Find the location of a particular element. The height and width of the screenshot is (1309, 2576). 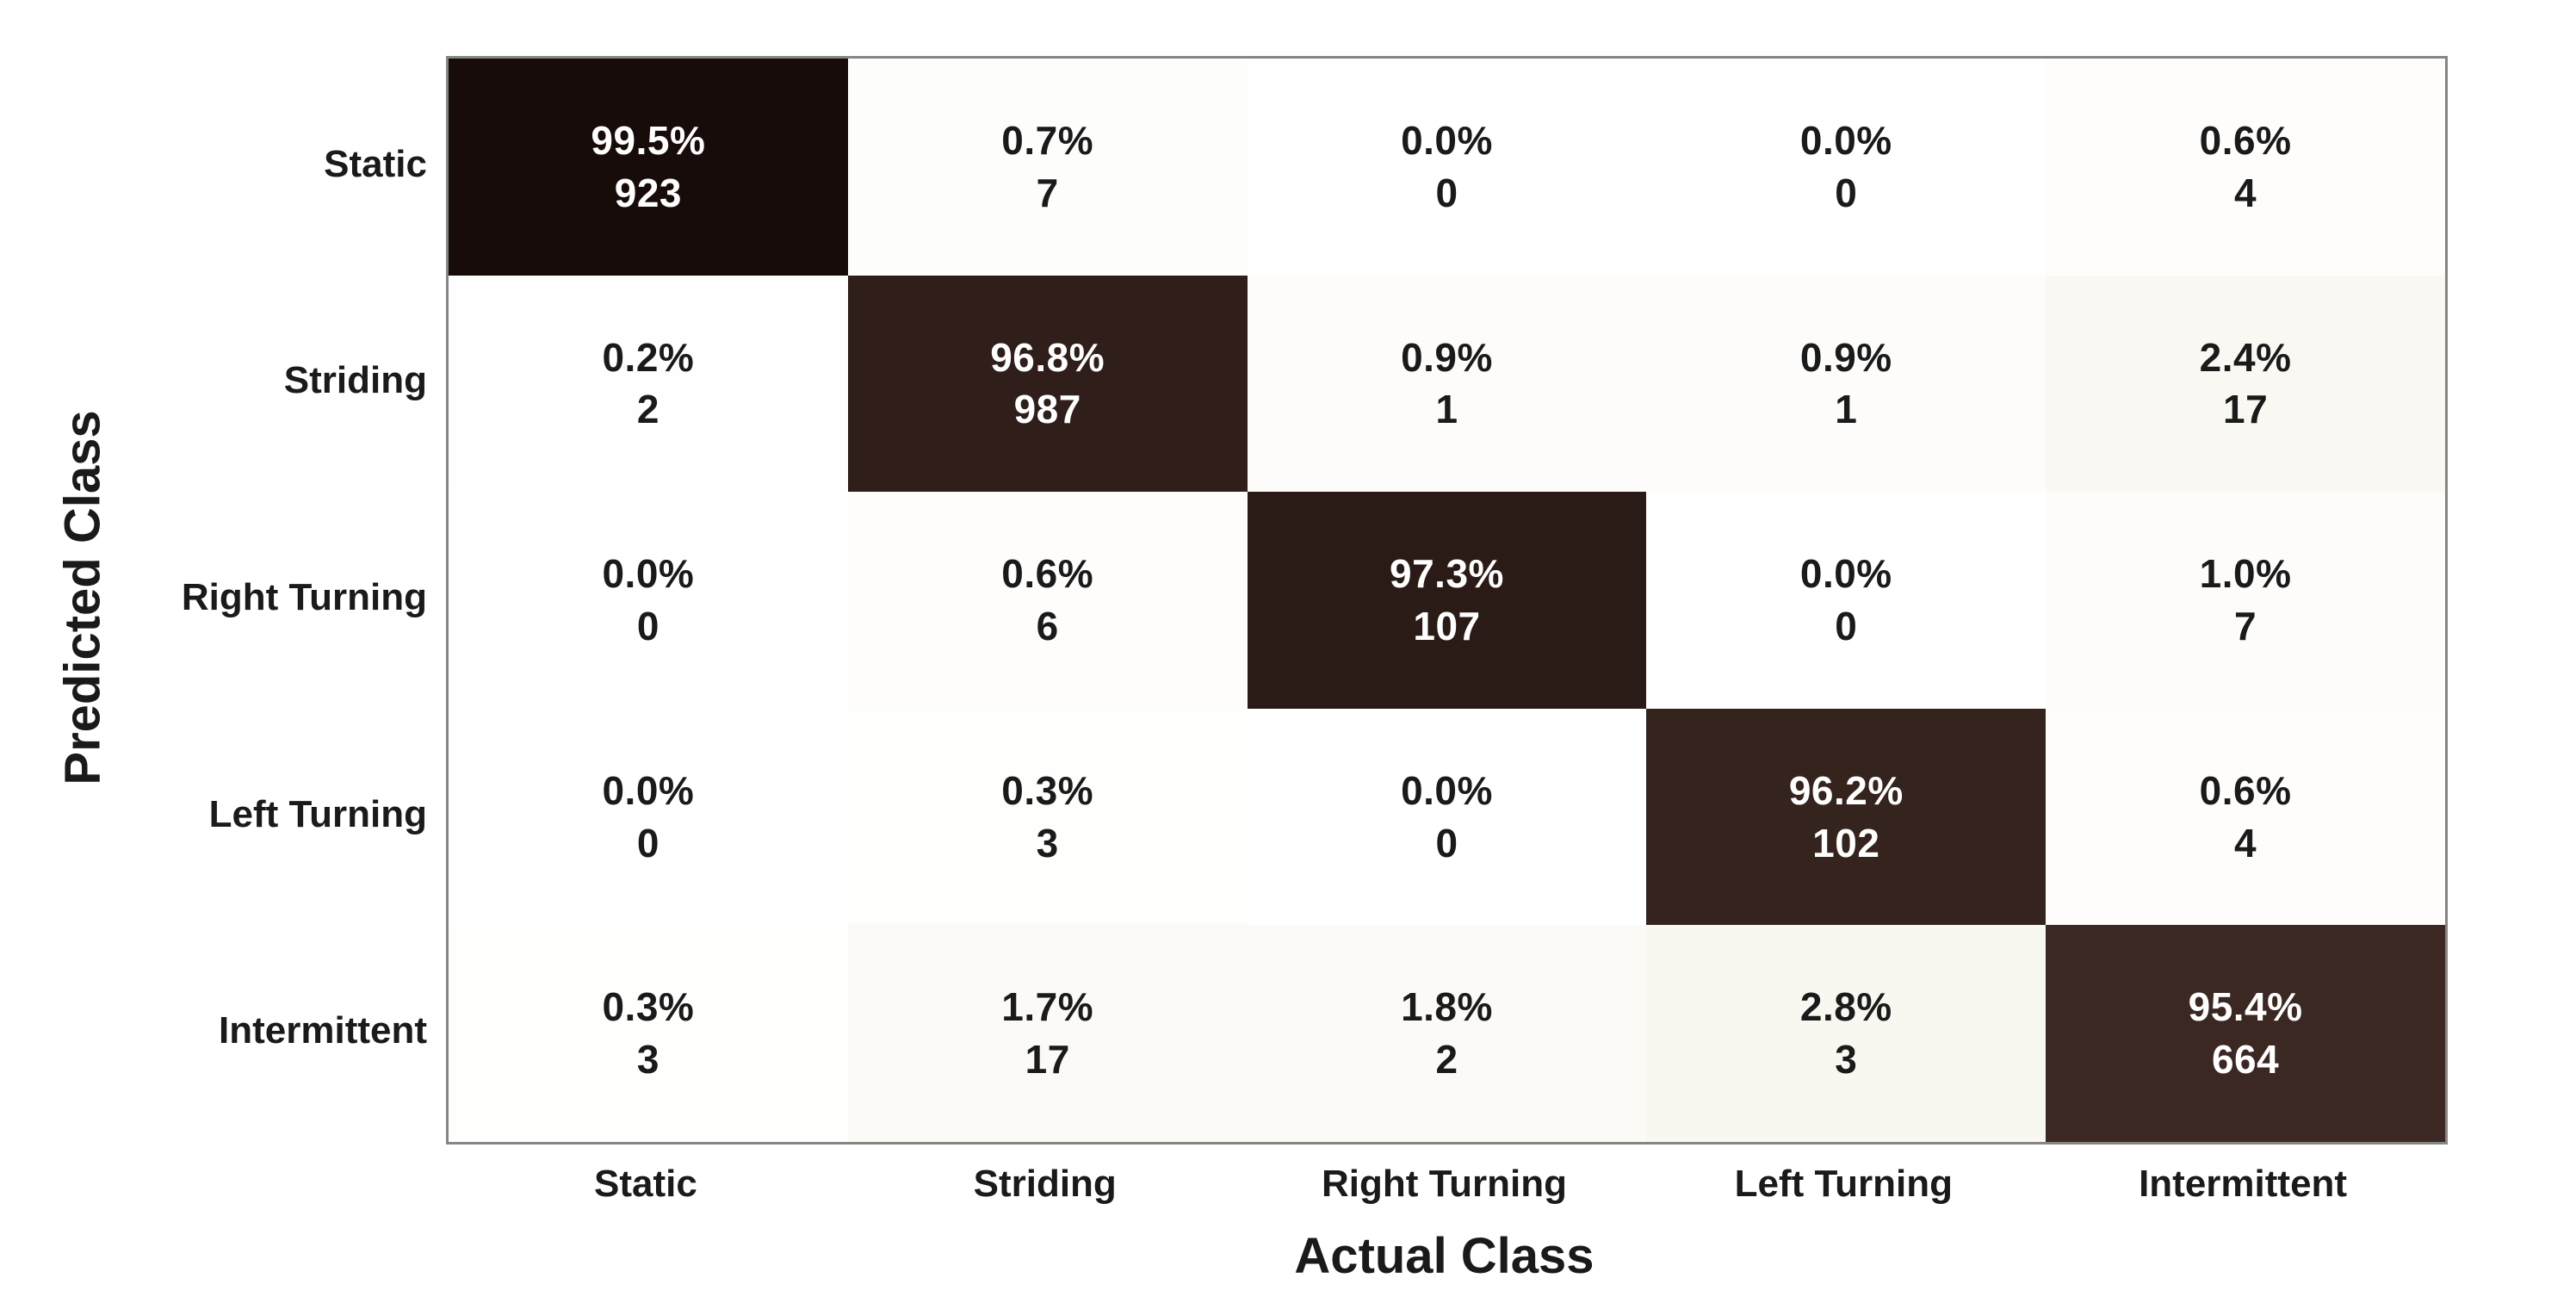

matrix-cell: 97.3% 107 is located at coordinates (1447, 601).